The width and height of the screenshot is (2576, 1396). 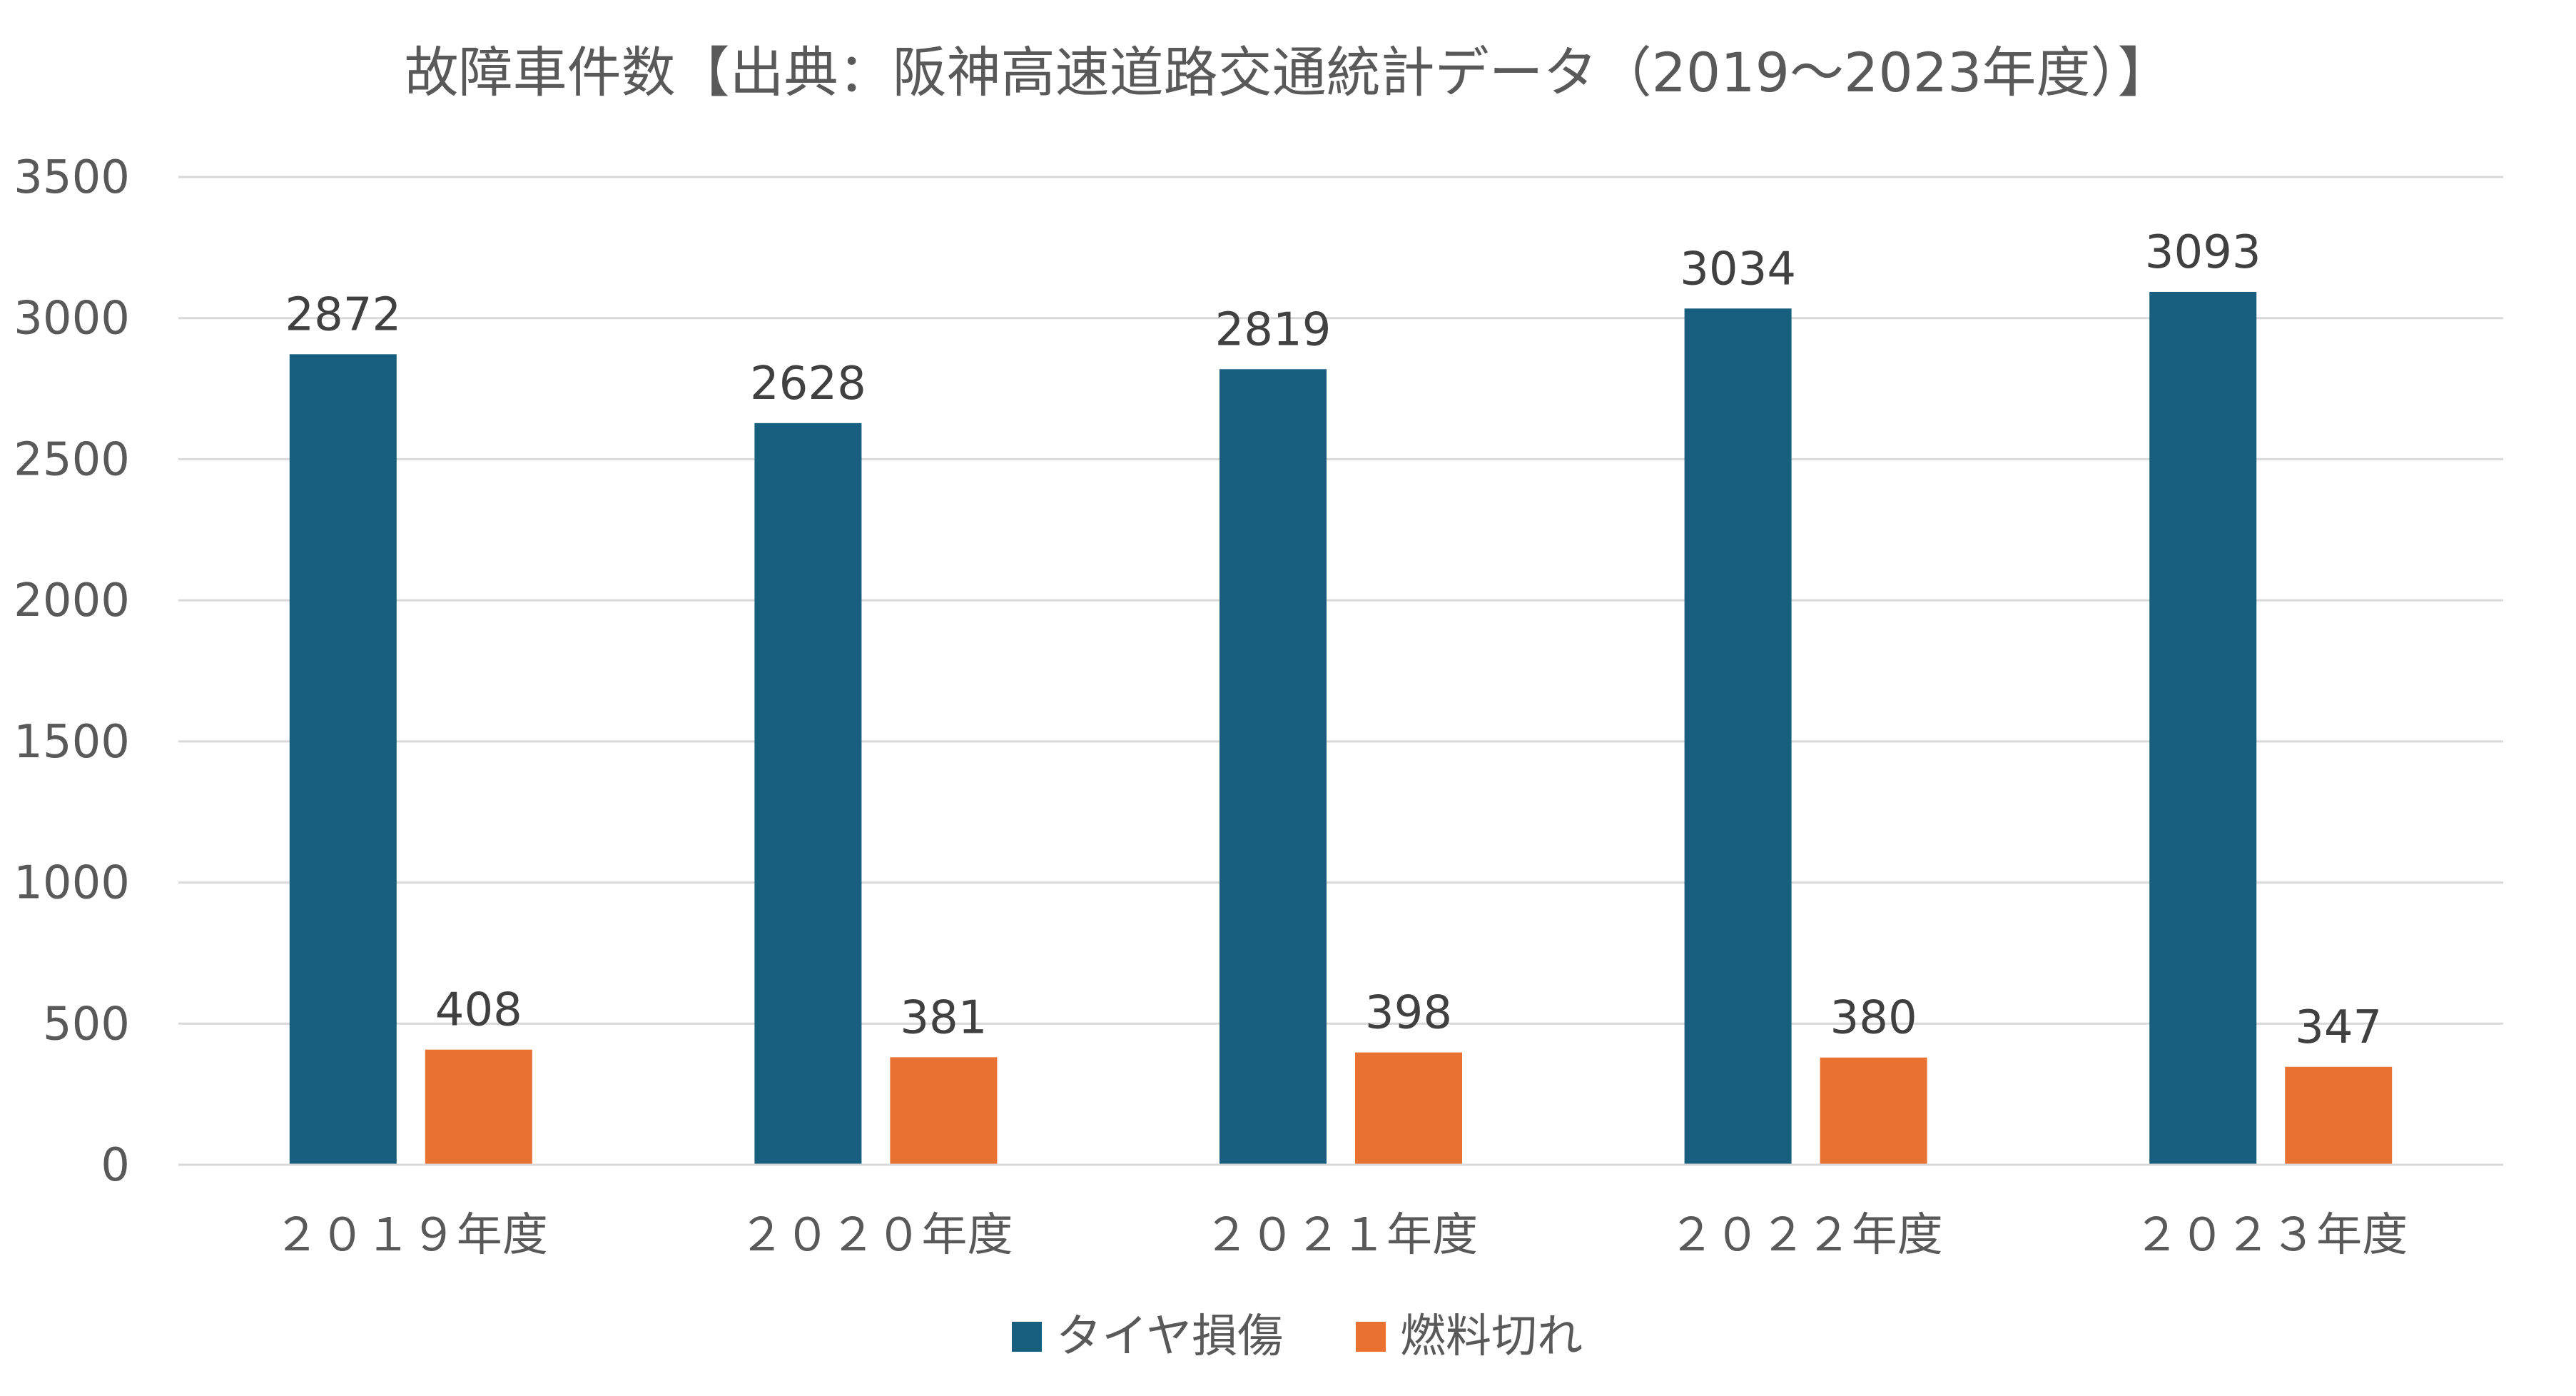 What do you see at coordinates (72, 742) in the screenshot?
I see `y-tick-label: 1500` at bounding box center [72, 742].